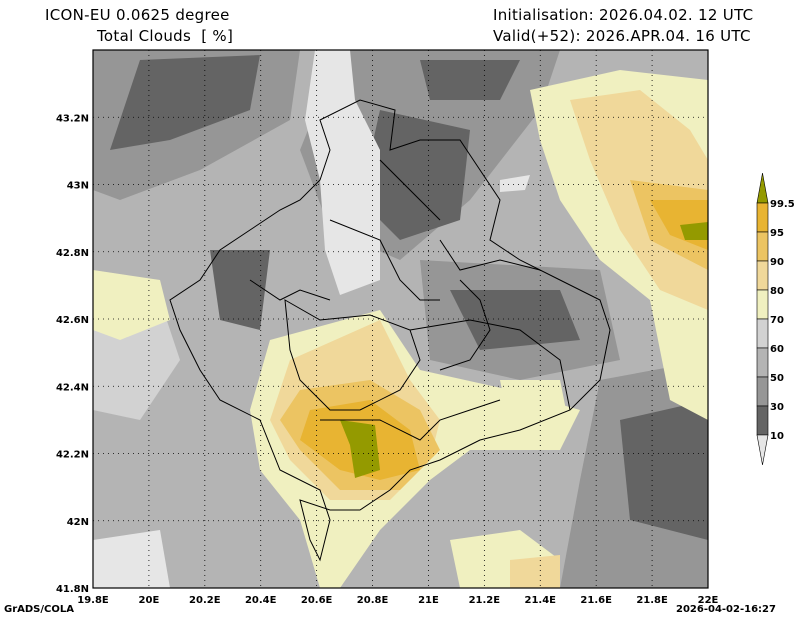 The width and height of the screenshot is (800, 618). What do you see at coordinates (72, 320) in the screenshot?
I see `lat-tick-label: 42.6N` at bounding box center [72, 320].